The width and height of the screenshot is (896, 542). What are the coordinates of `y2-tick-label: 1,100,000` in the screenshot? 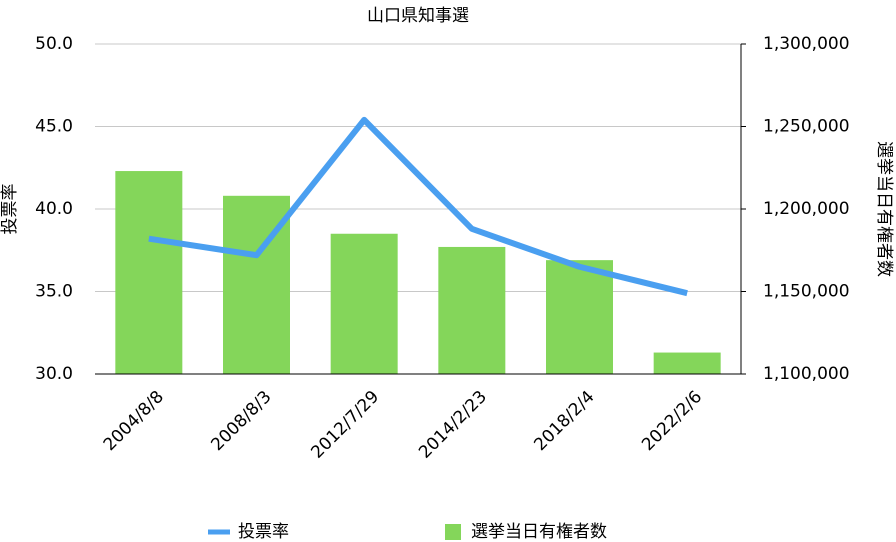 It's located at (806, 374).